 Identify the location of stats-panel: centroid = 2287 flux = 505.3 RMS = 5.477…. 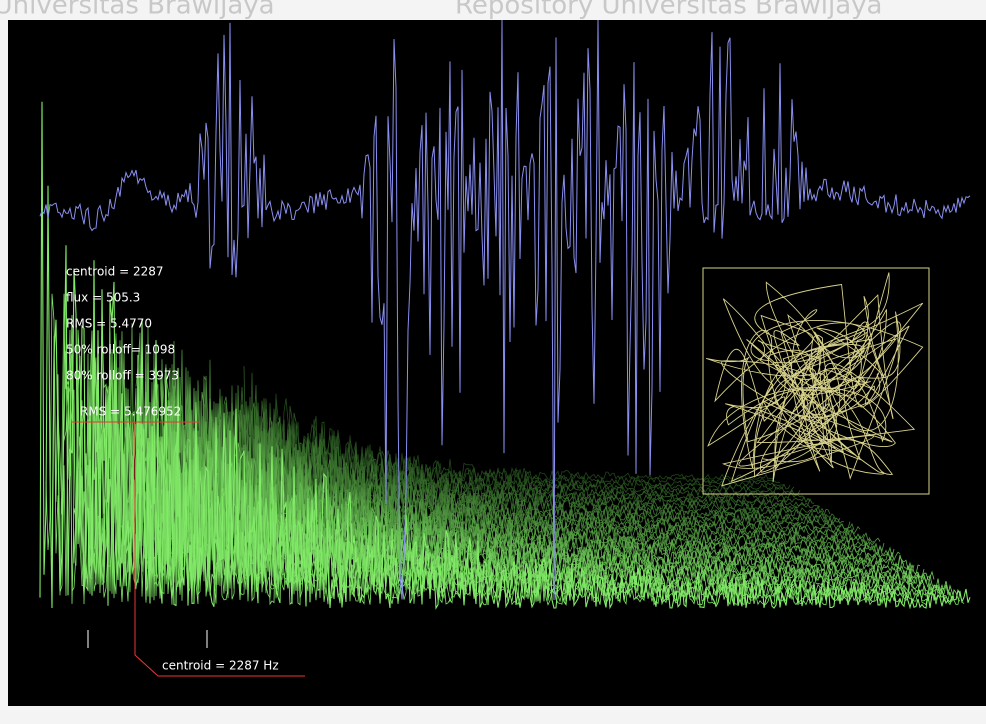
(122, 324).